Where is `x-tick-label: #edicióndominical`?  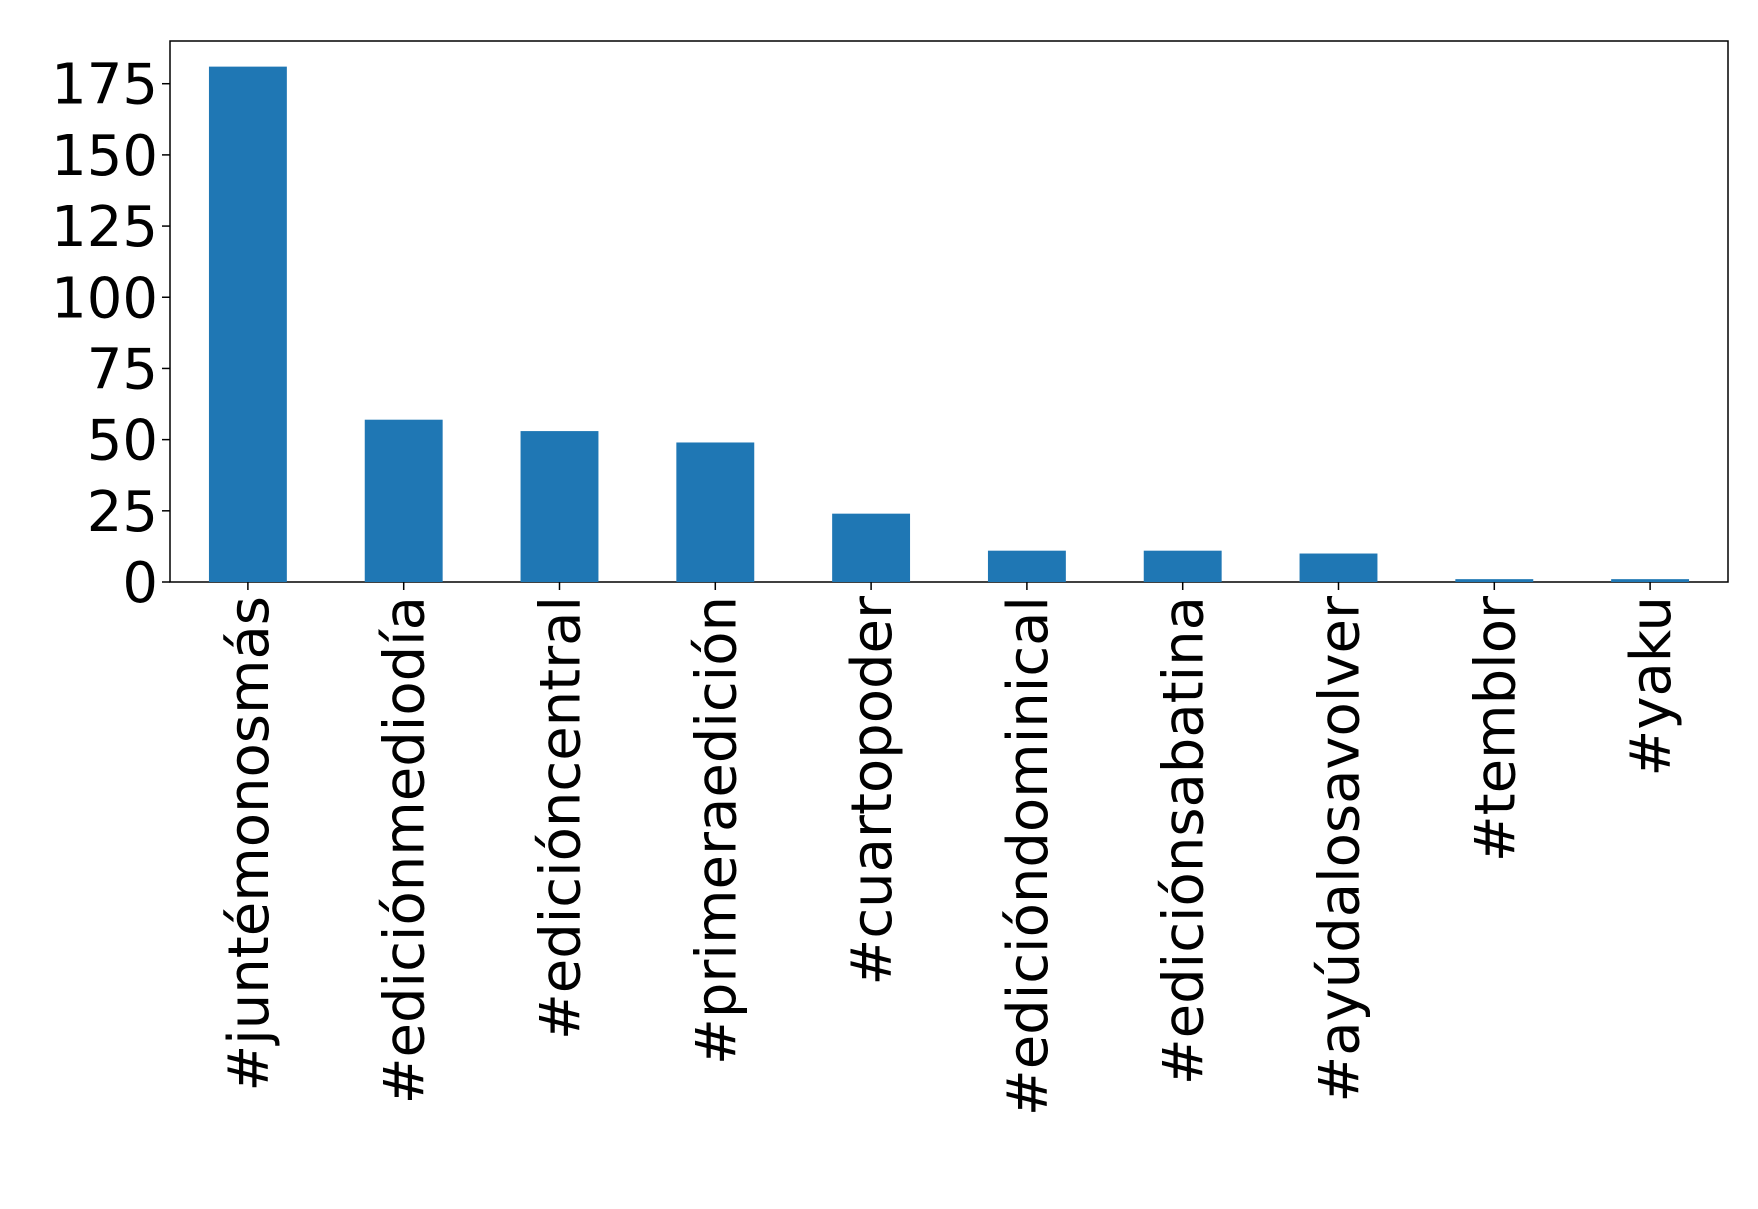 x-tick-label: #edicióndominical is located at coordinates (1028, 856).